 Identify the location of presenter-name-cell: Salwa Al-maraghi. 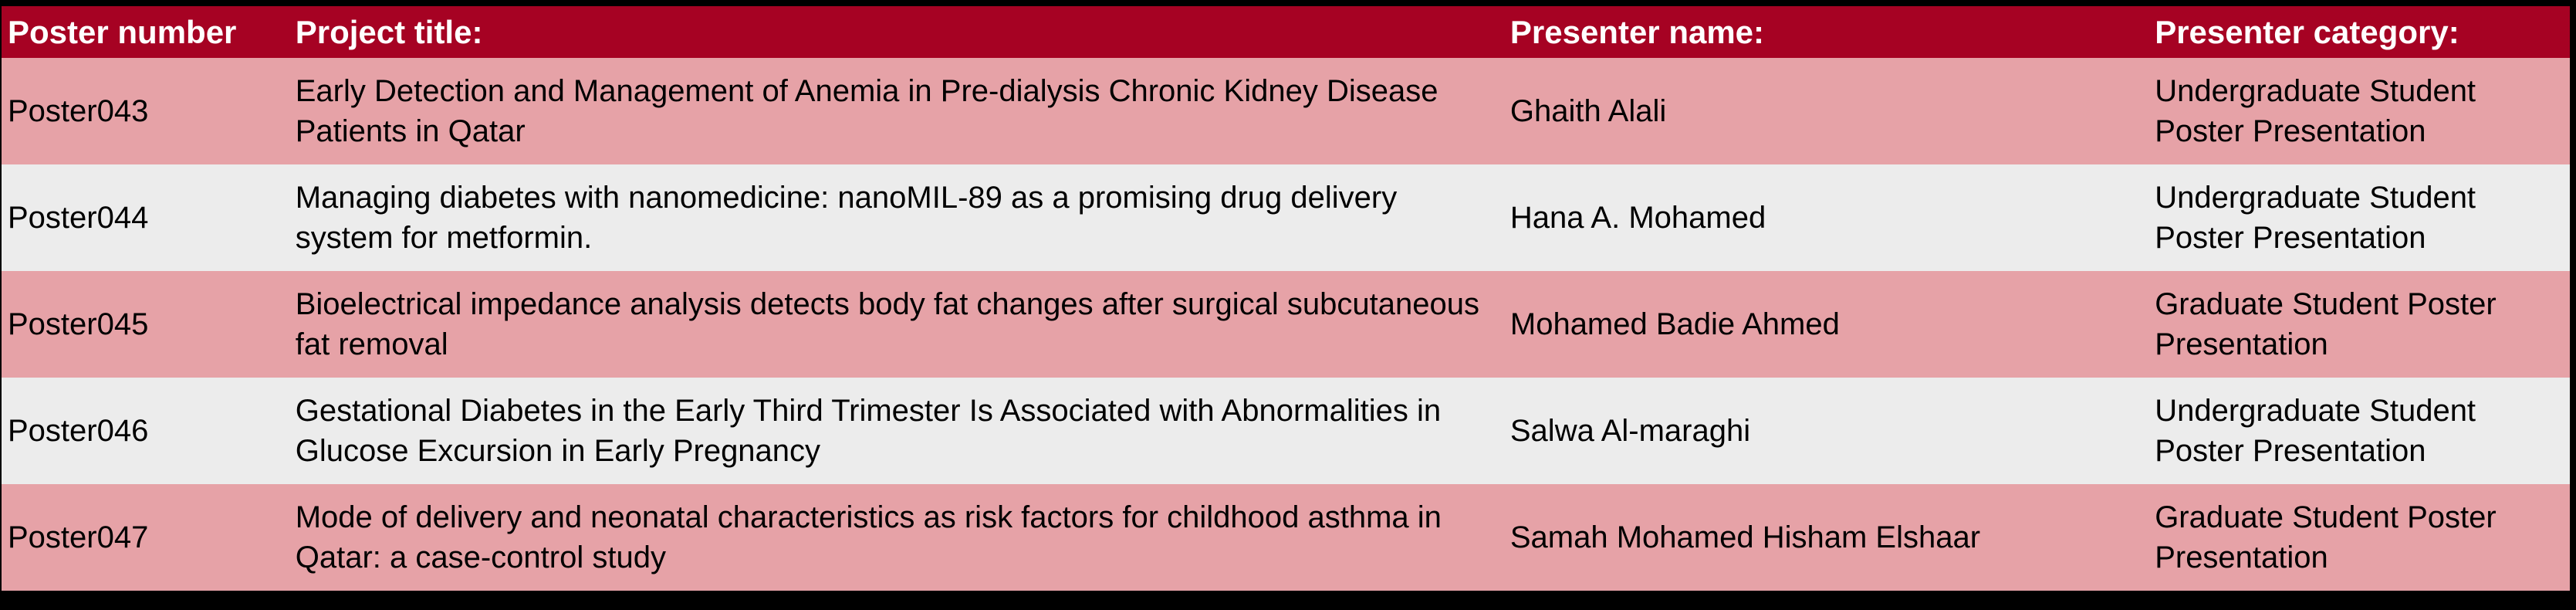
(1826, 431).